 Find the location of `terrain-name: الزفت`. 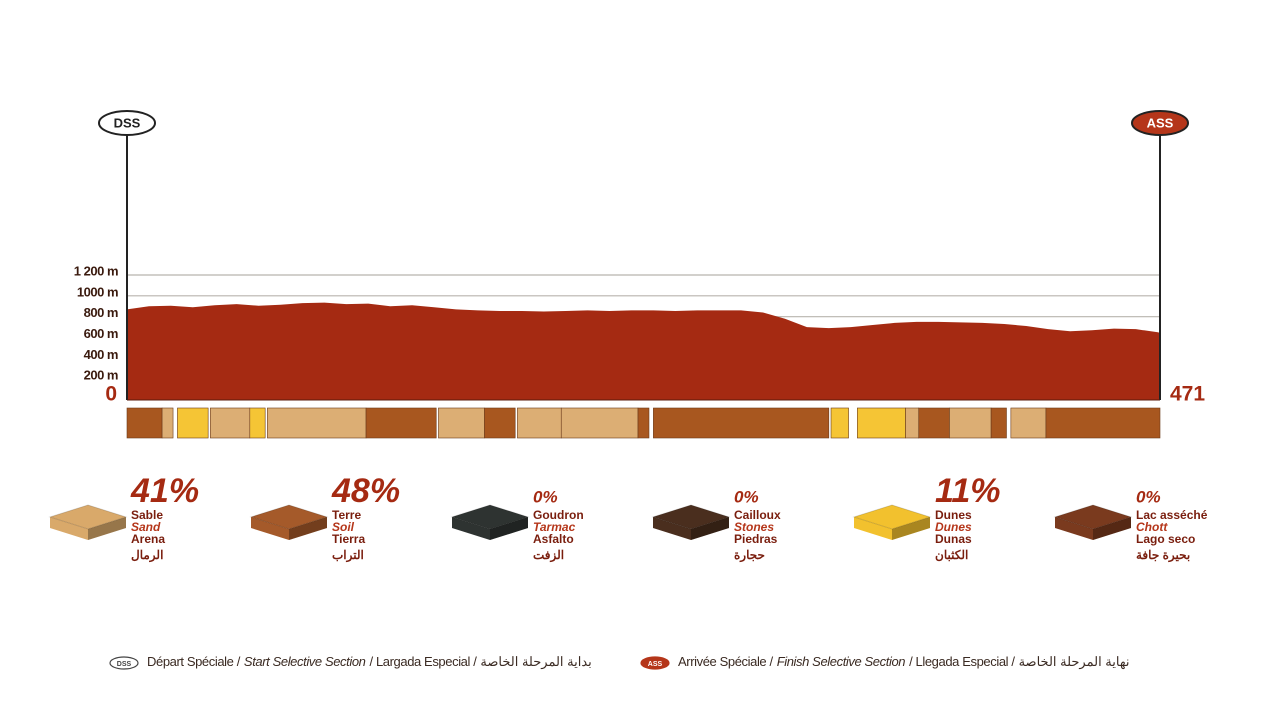

terrain-name: الزفت is located at coordinates (548, 555).